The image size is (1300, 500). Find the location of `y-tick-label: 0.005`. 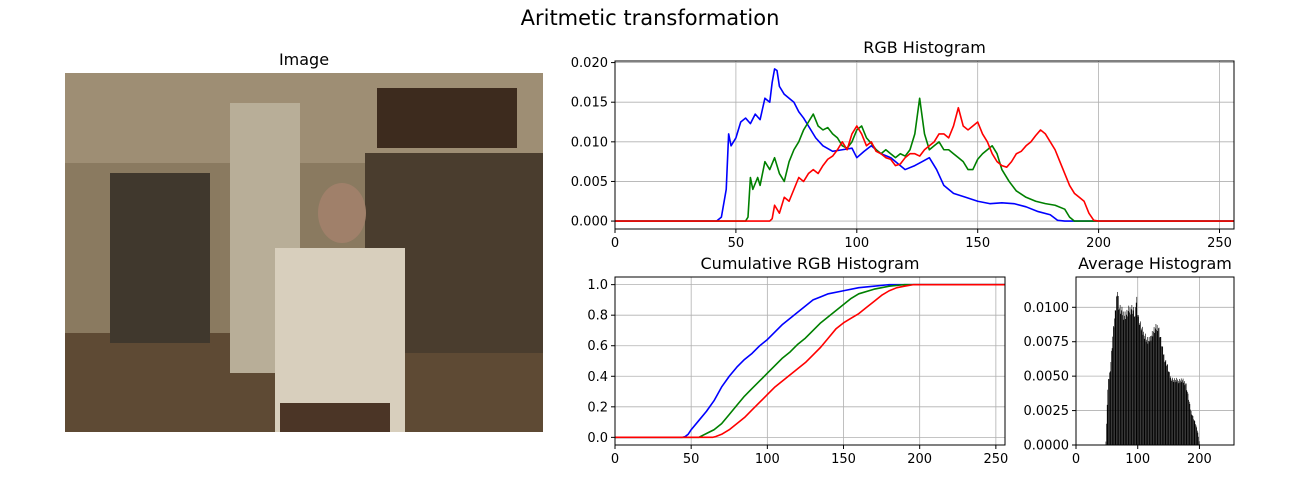

y-tick-label: 0.005 is located at coordinates (589, 182).